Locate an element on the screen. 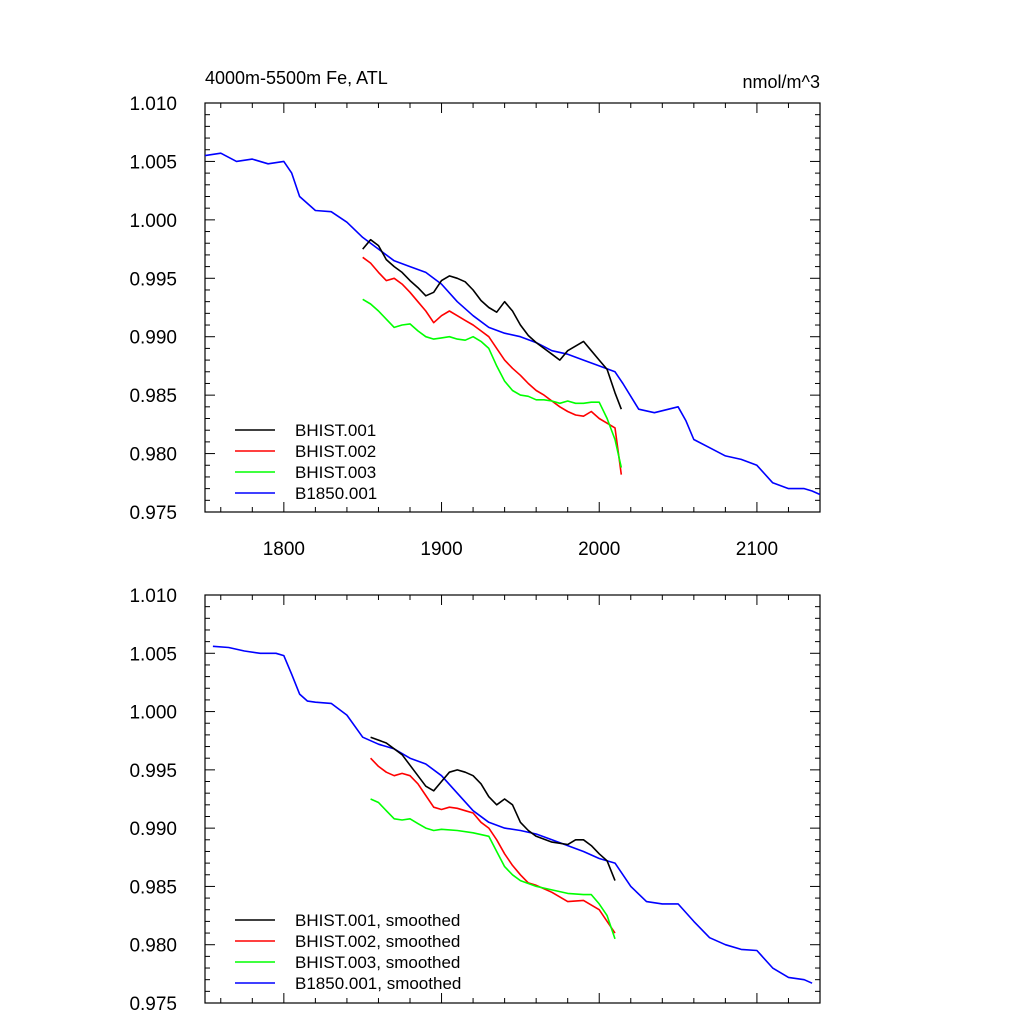 The image size is (1024, 1024). legend-label: BHIST.003 is located at coordinates (335, 472).